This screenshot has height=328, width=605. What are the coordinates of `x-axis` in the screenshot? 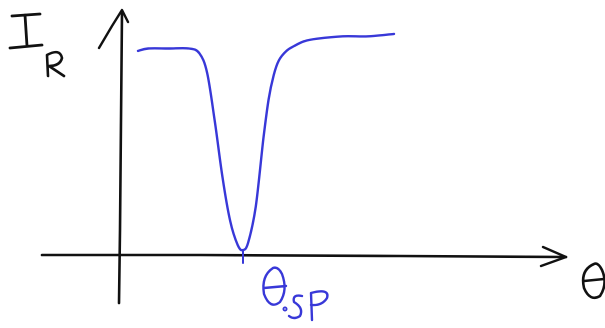 It's located at (304, 256).